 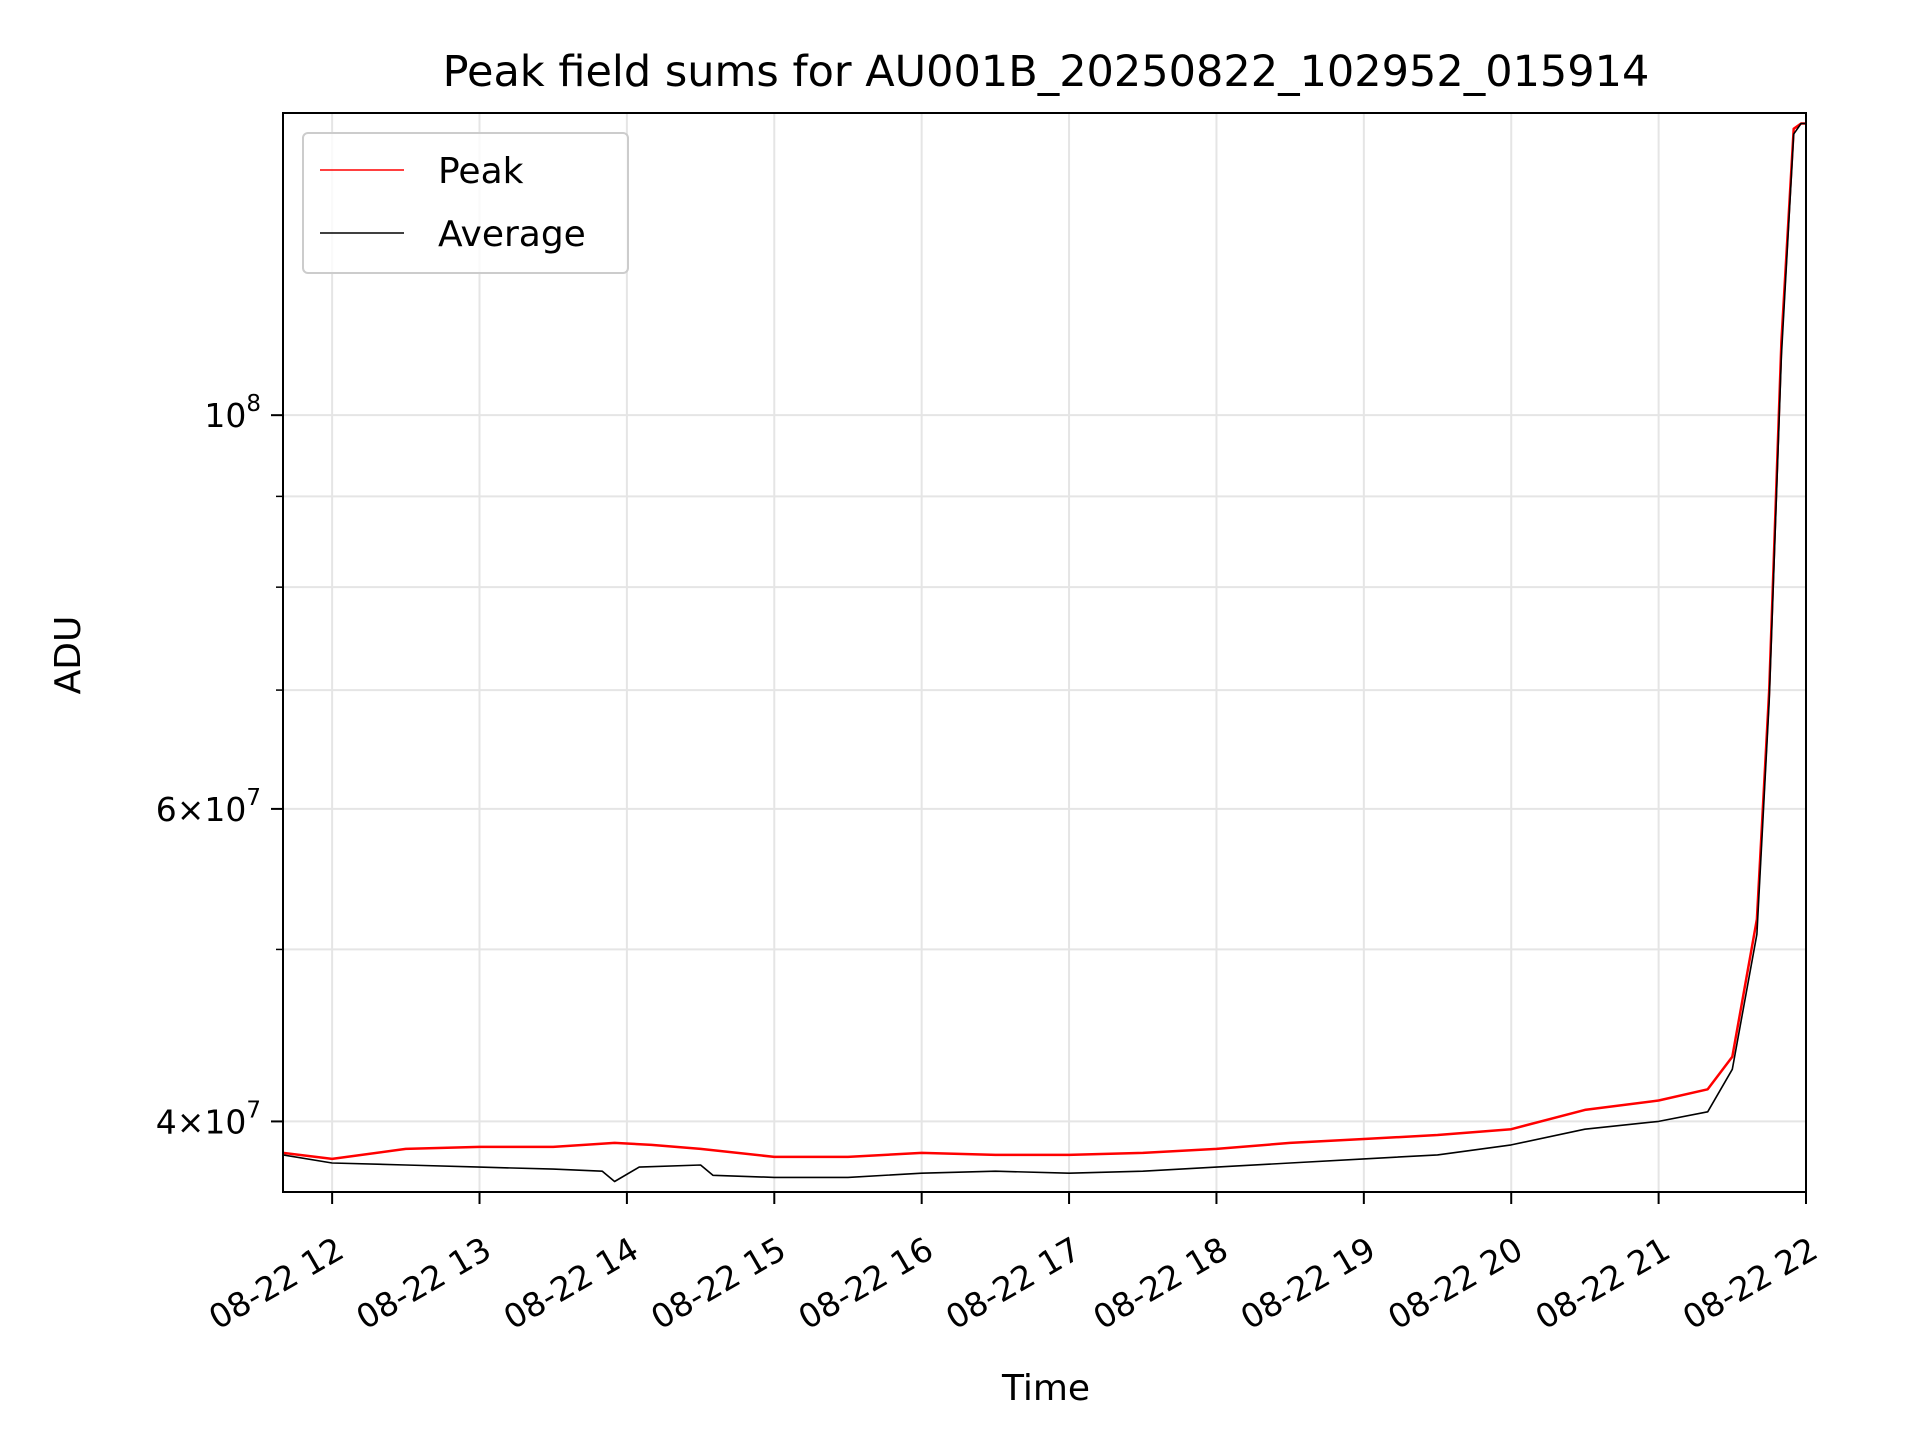 I want to click on legend: Peak Average, so click(x=465, y=203).